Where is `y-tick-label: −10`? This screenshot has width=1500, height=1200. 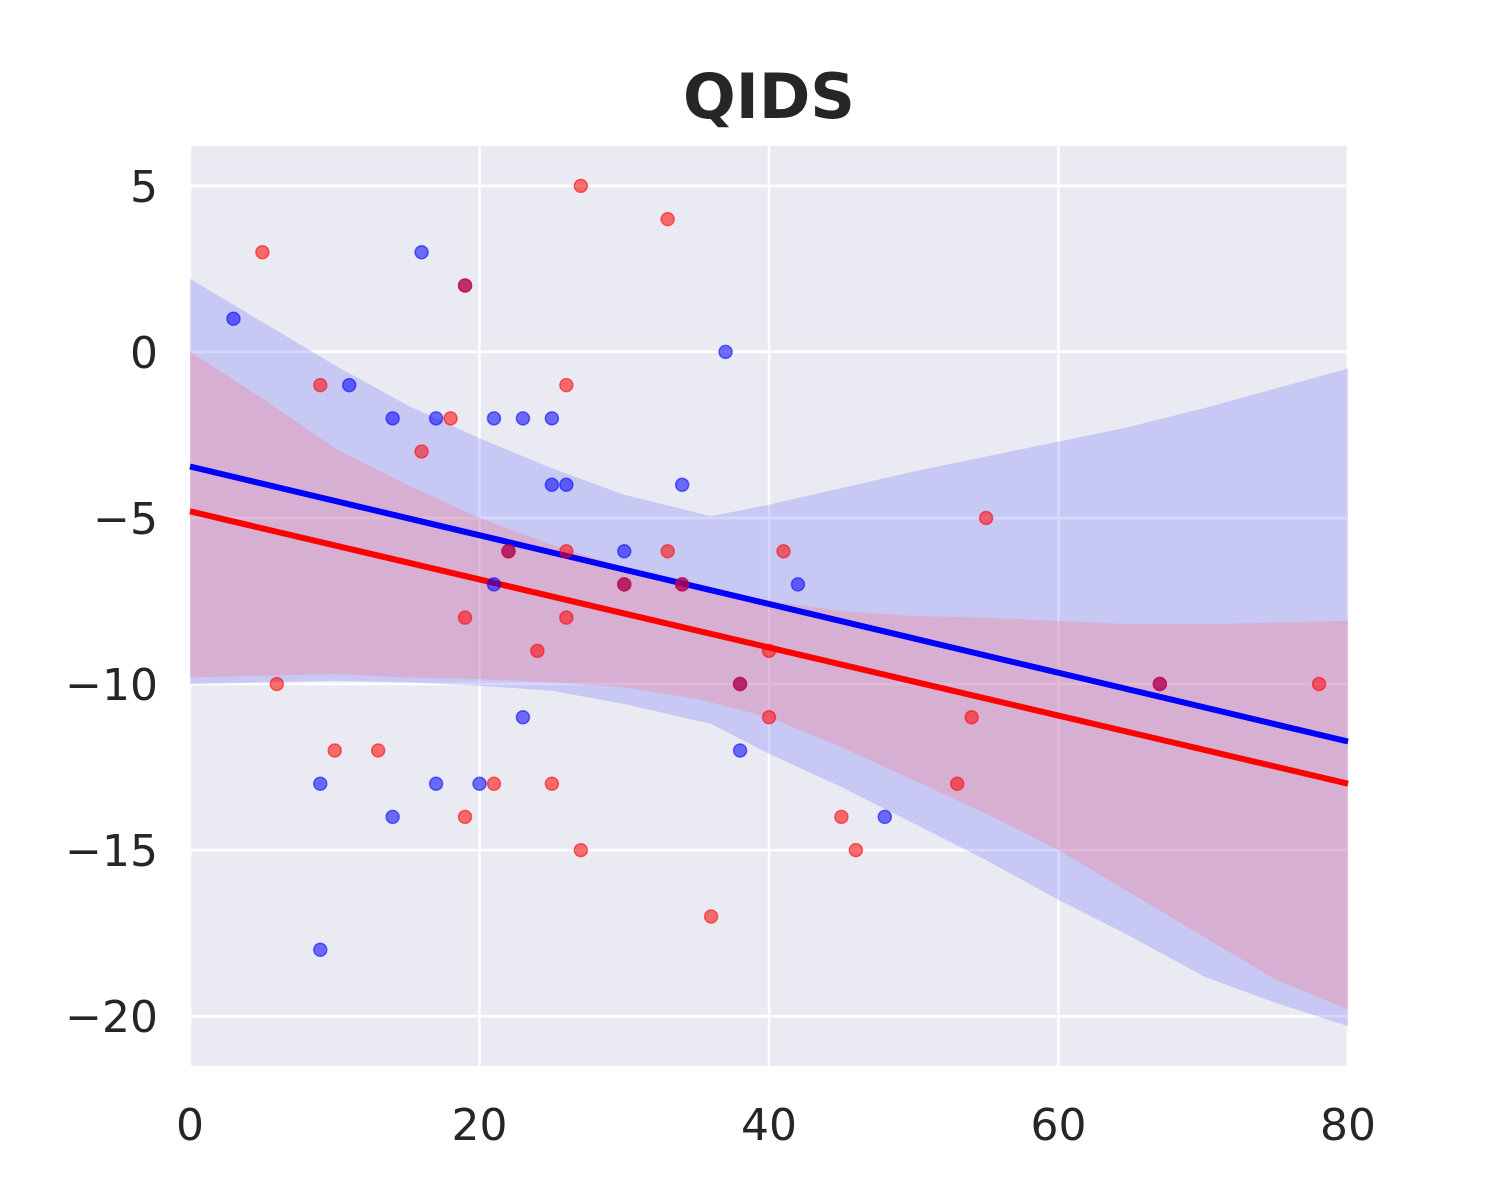
y-tick-label: −10 is located at coordinates (111, 685).